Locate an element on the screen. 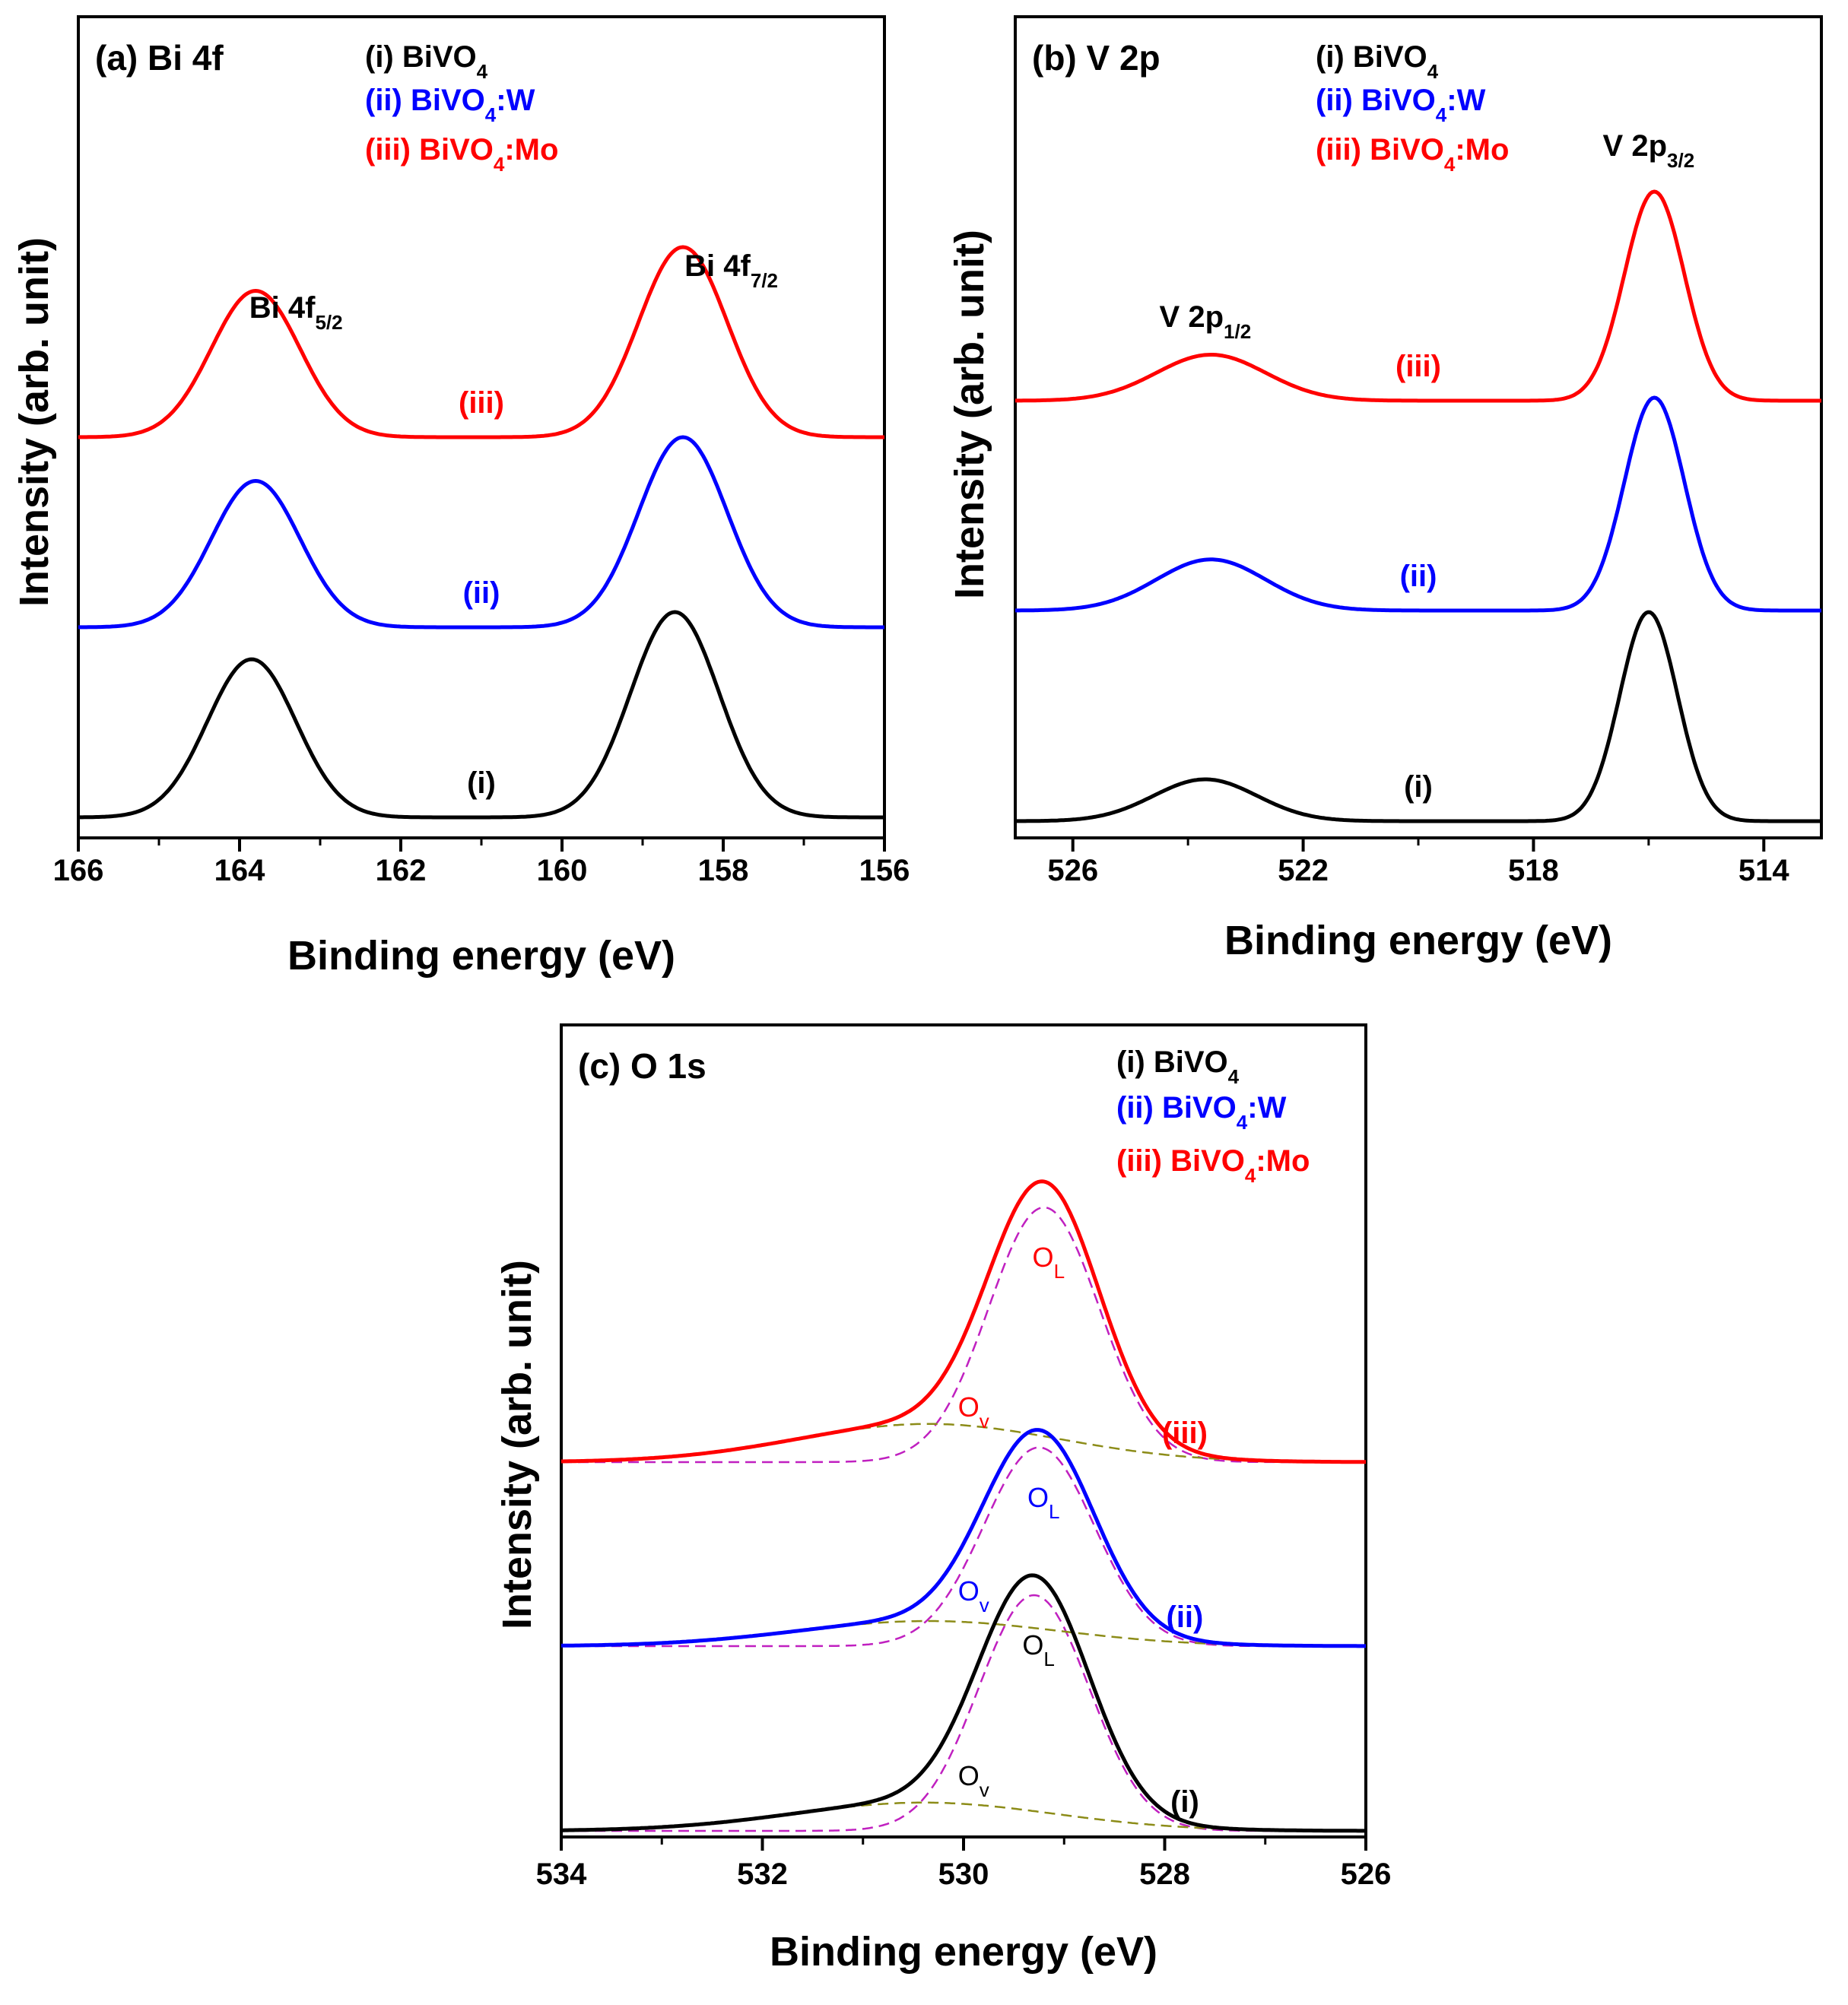 This screenshot has width=1848, height=2005. ol-label-1: OL is located at coordinates (1038, 1649).